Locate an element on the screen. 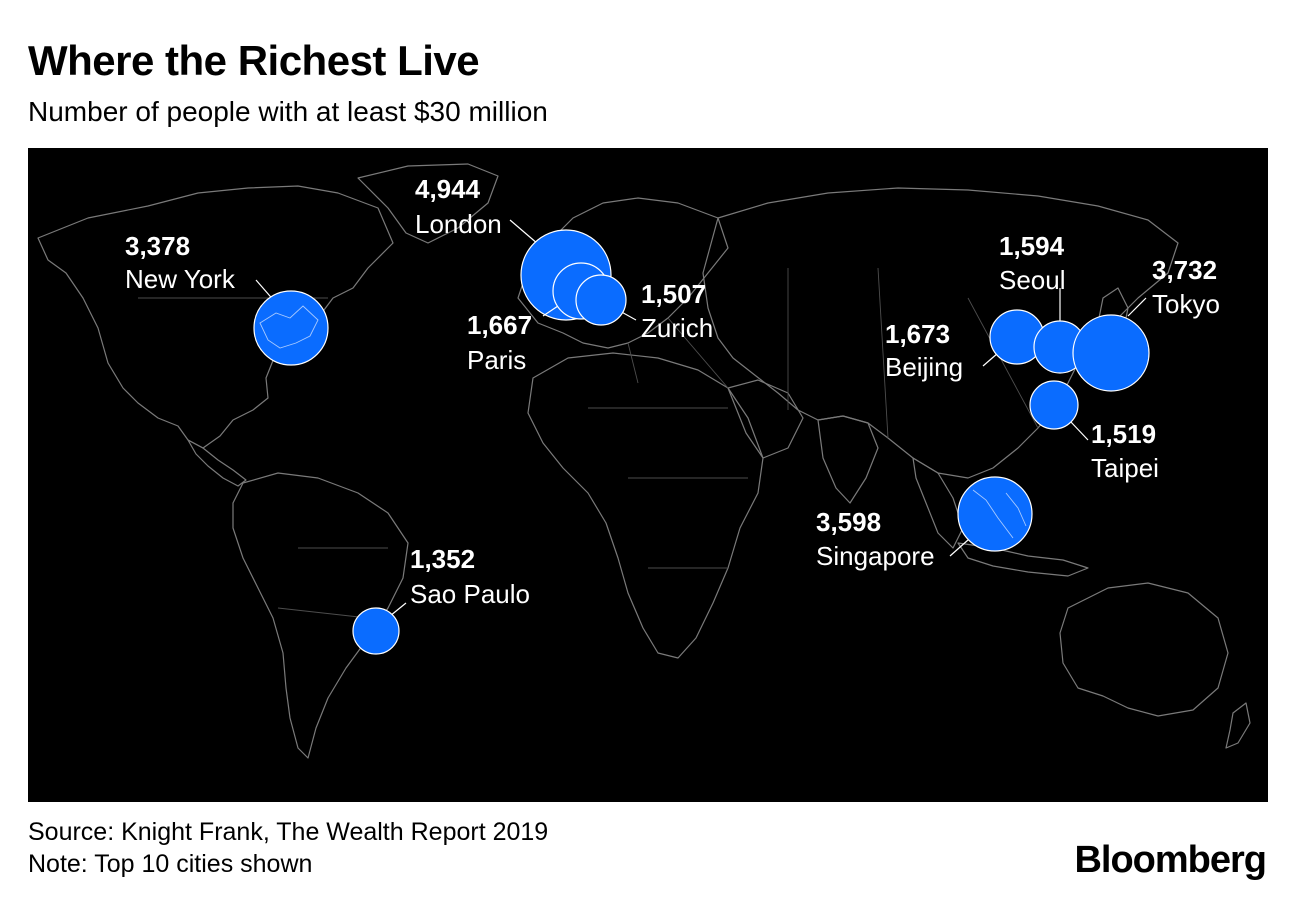 The height and width of the screenshot is (898, 1296). label-sao-paulo: Sao Paulo is located at coordinates (470, 594).